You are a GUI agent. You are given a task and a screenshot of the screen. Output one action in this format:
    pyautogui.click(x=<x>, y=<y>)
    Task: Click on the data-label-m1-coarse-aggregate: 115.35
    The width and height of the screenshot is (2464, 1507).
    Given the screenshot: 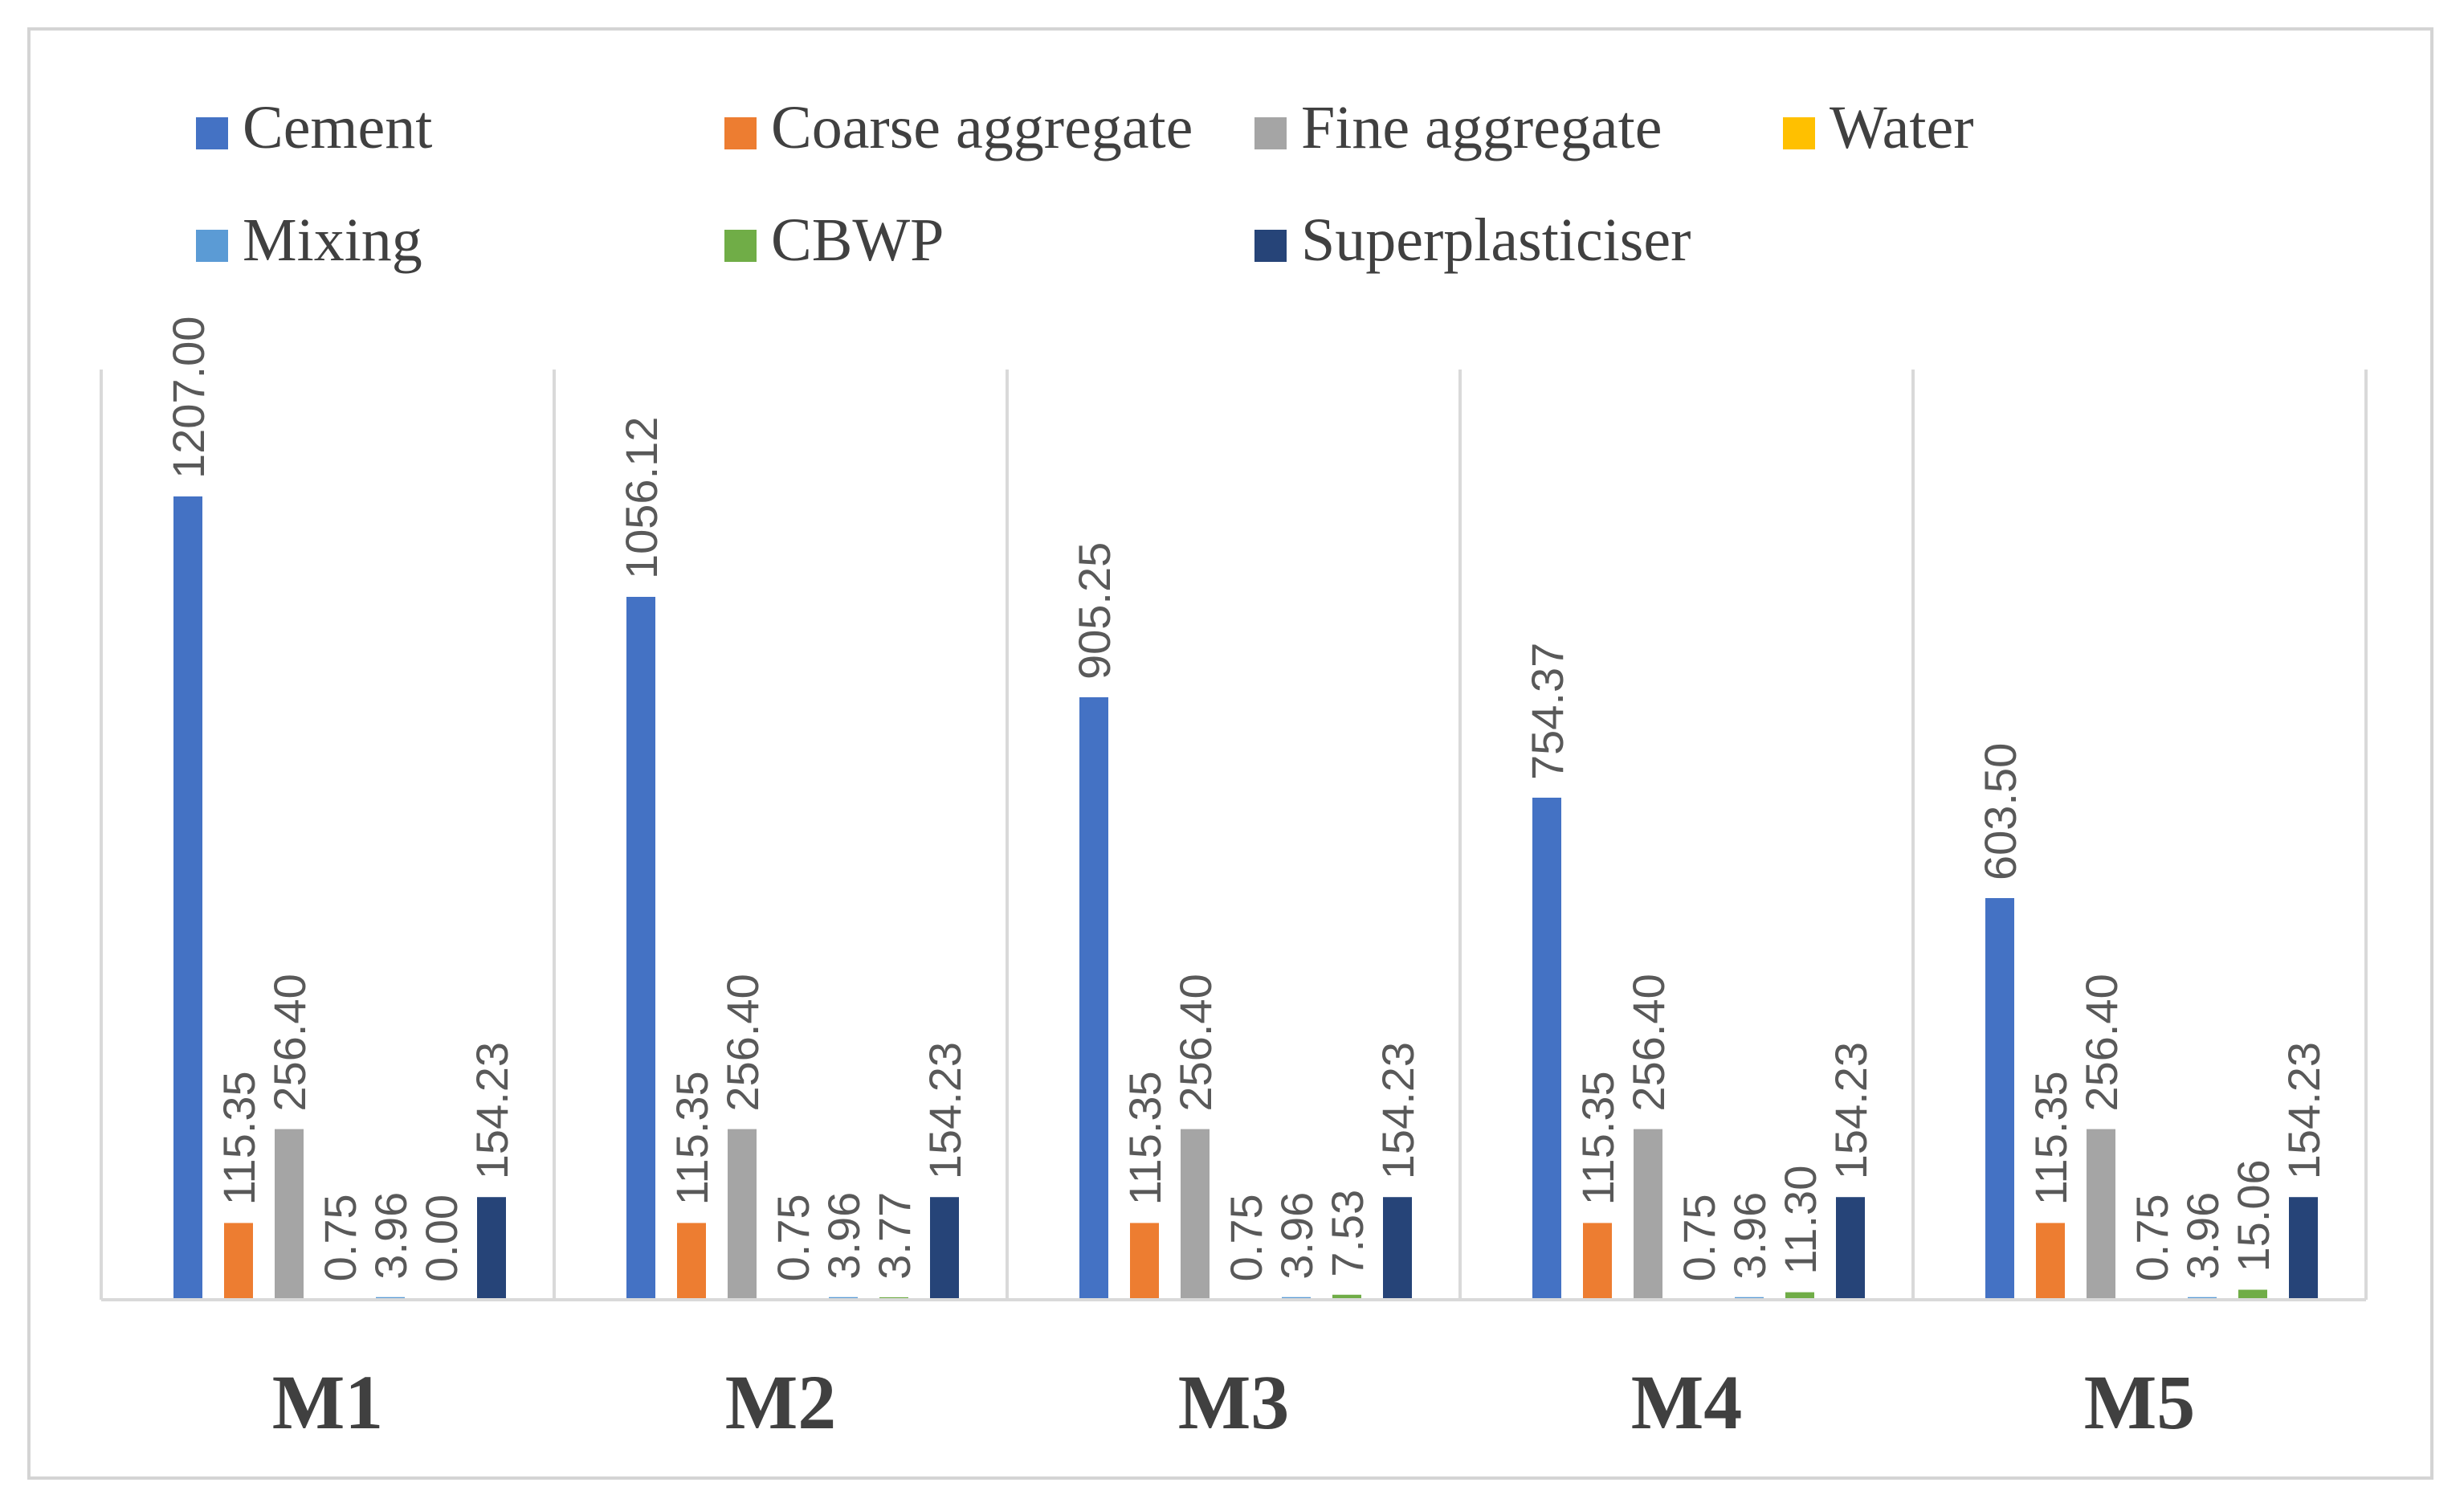 What is the action you would take?
    pyautogui.click(x=239, y=1138)
    